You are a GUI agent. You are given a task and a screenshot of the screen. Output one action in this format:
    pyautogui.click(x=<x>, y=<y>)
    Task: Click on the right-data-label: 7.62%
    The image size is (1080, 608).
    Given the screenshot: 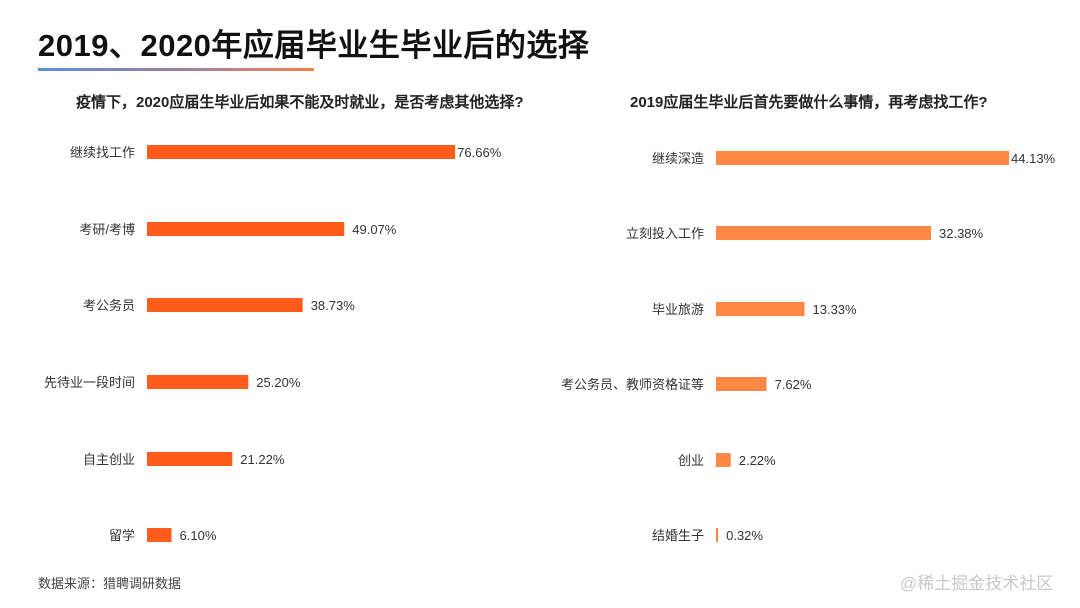 What is the action you would take?
    pyautogui.click(x=793, y=384)
    